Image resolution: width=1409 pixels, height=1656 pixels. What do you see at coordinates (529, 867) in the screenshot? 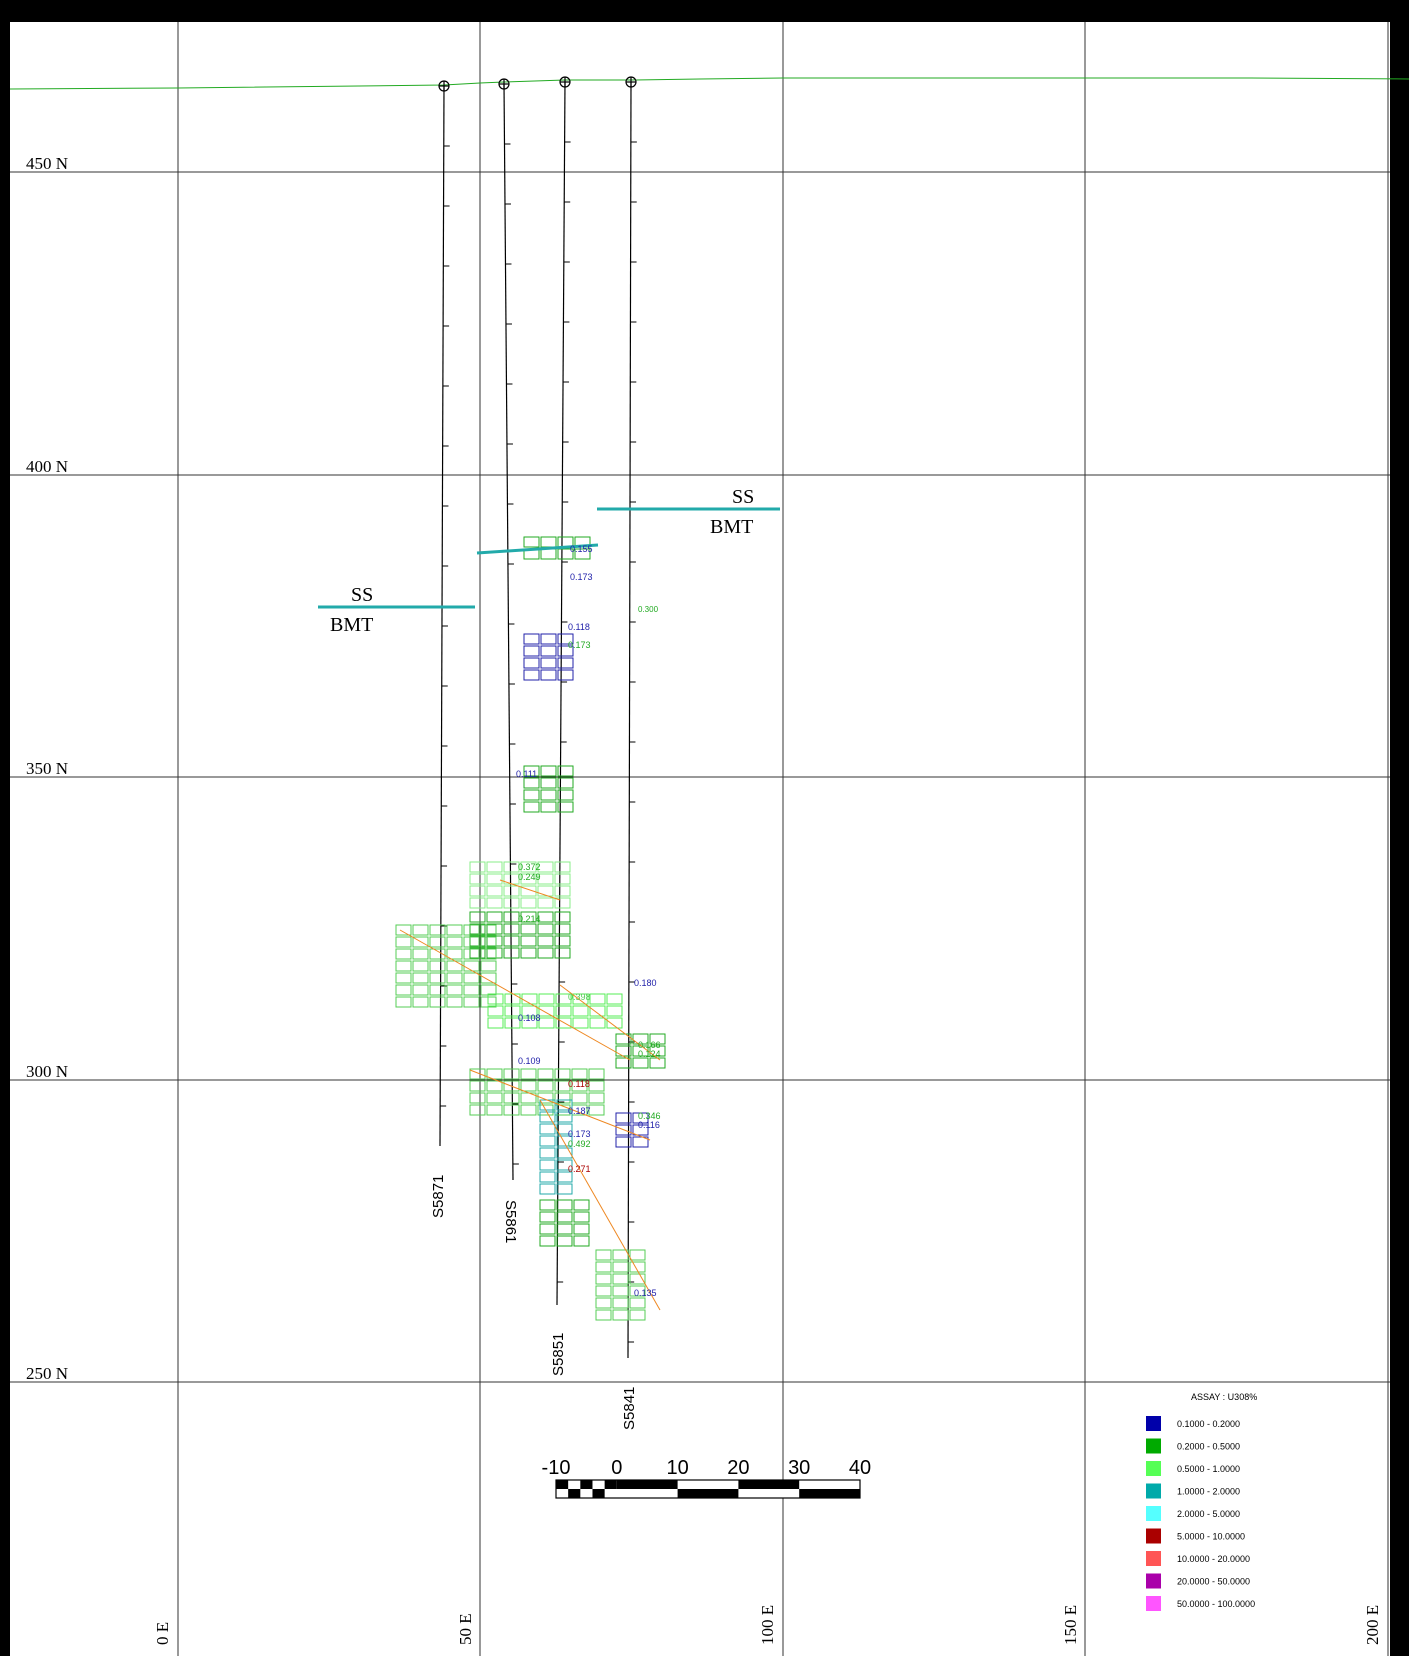
I see `assay-label: 0.372` at bounding box center [529, 867].